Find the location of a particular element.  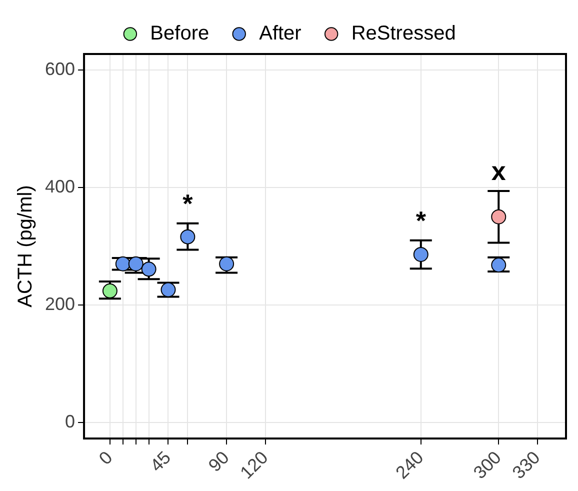

legend-label: ReStressed is located at coordinates (403, 33).